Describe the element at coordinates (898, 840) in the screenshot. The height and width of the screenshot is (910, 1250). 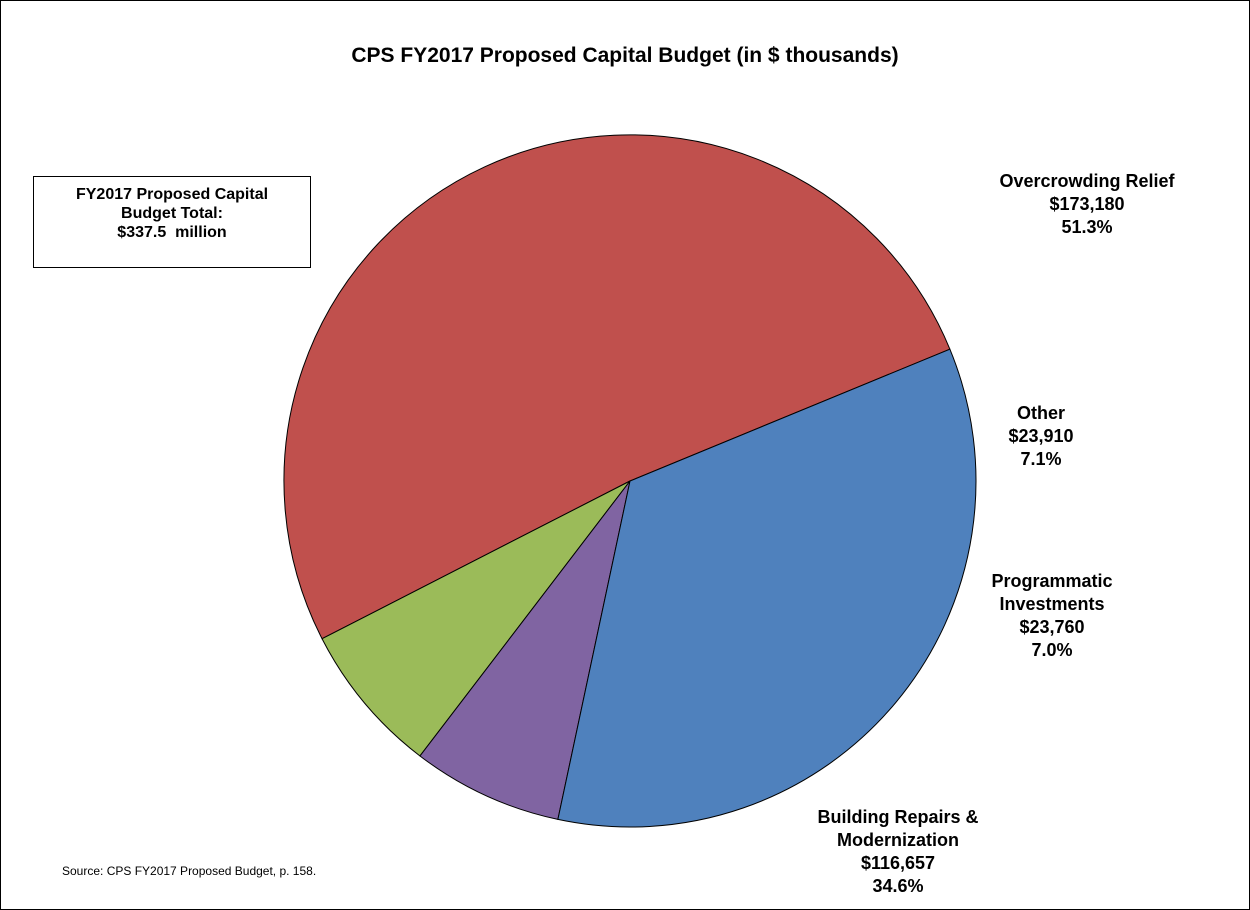
I see `slice-label-line: Modernization` at that location.